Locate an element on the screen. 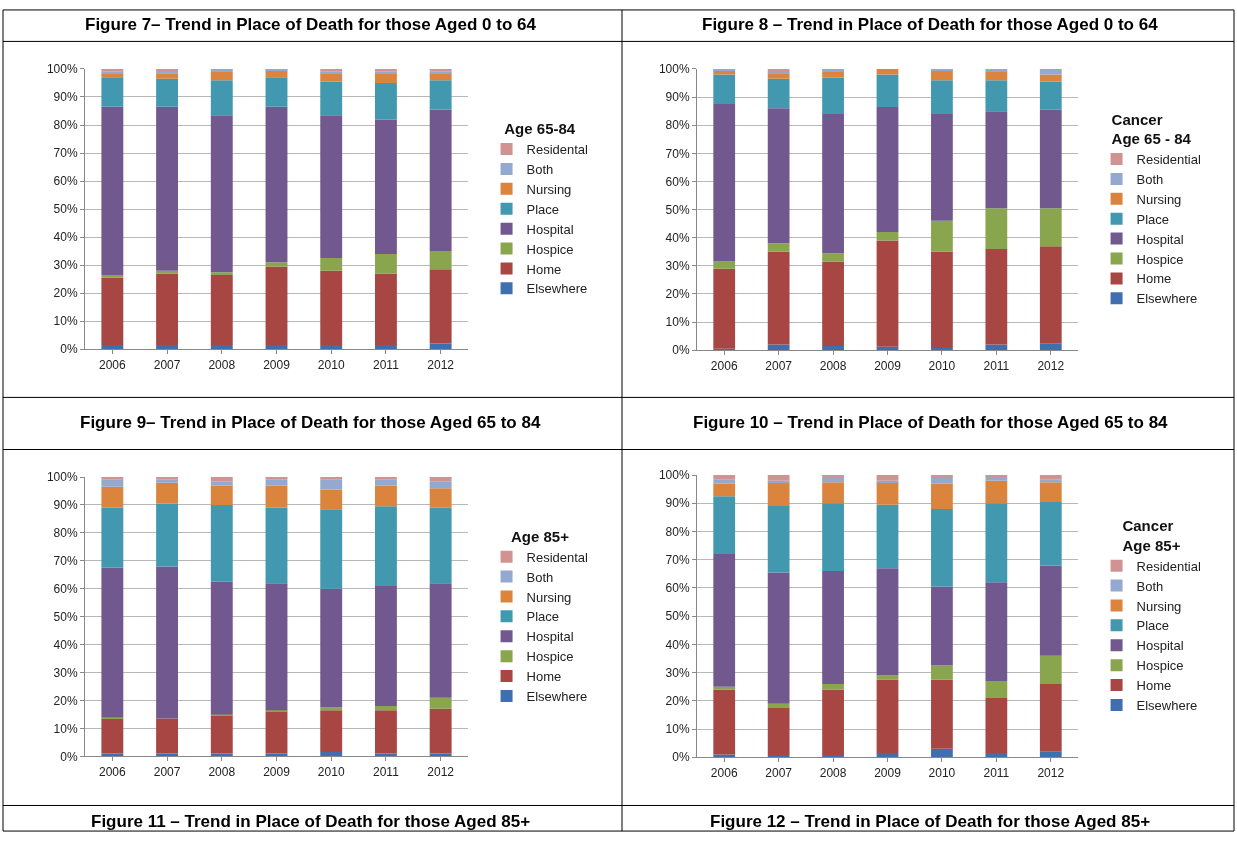 Image resolution: width=1237 pixels, height=841 pixels. y-tick-label: 90% is located at coordinates (65, 97).